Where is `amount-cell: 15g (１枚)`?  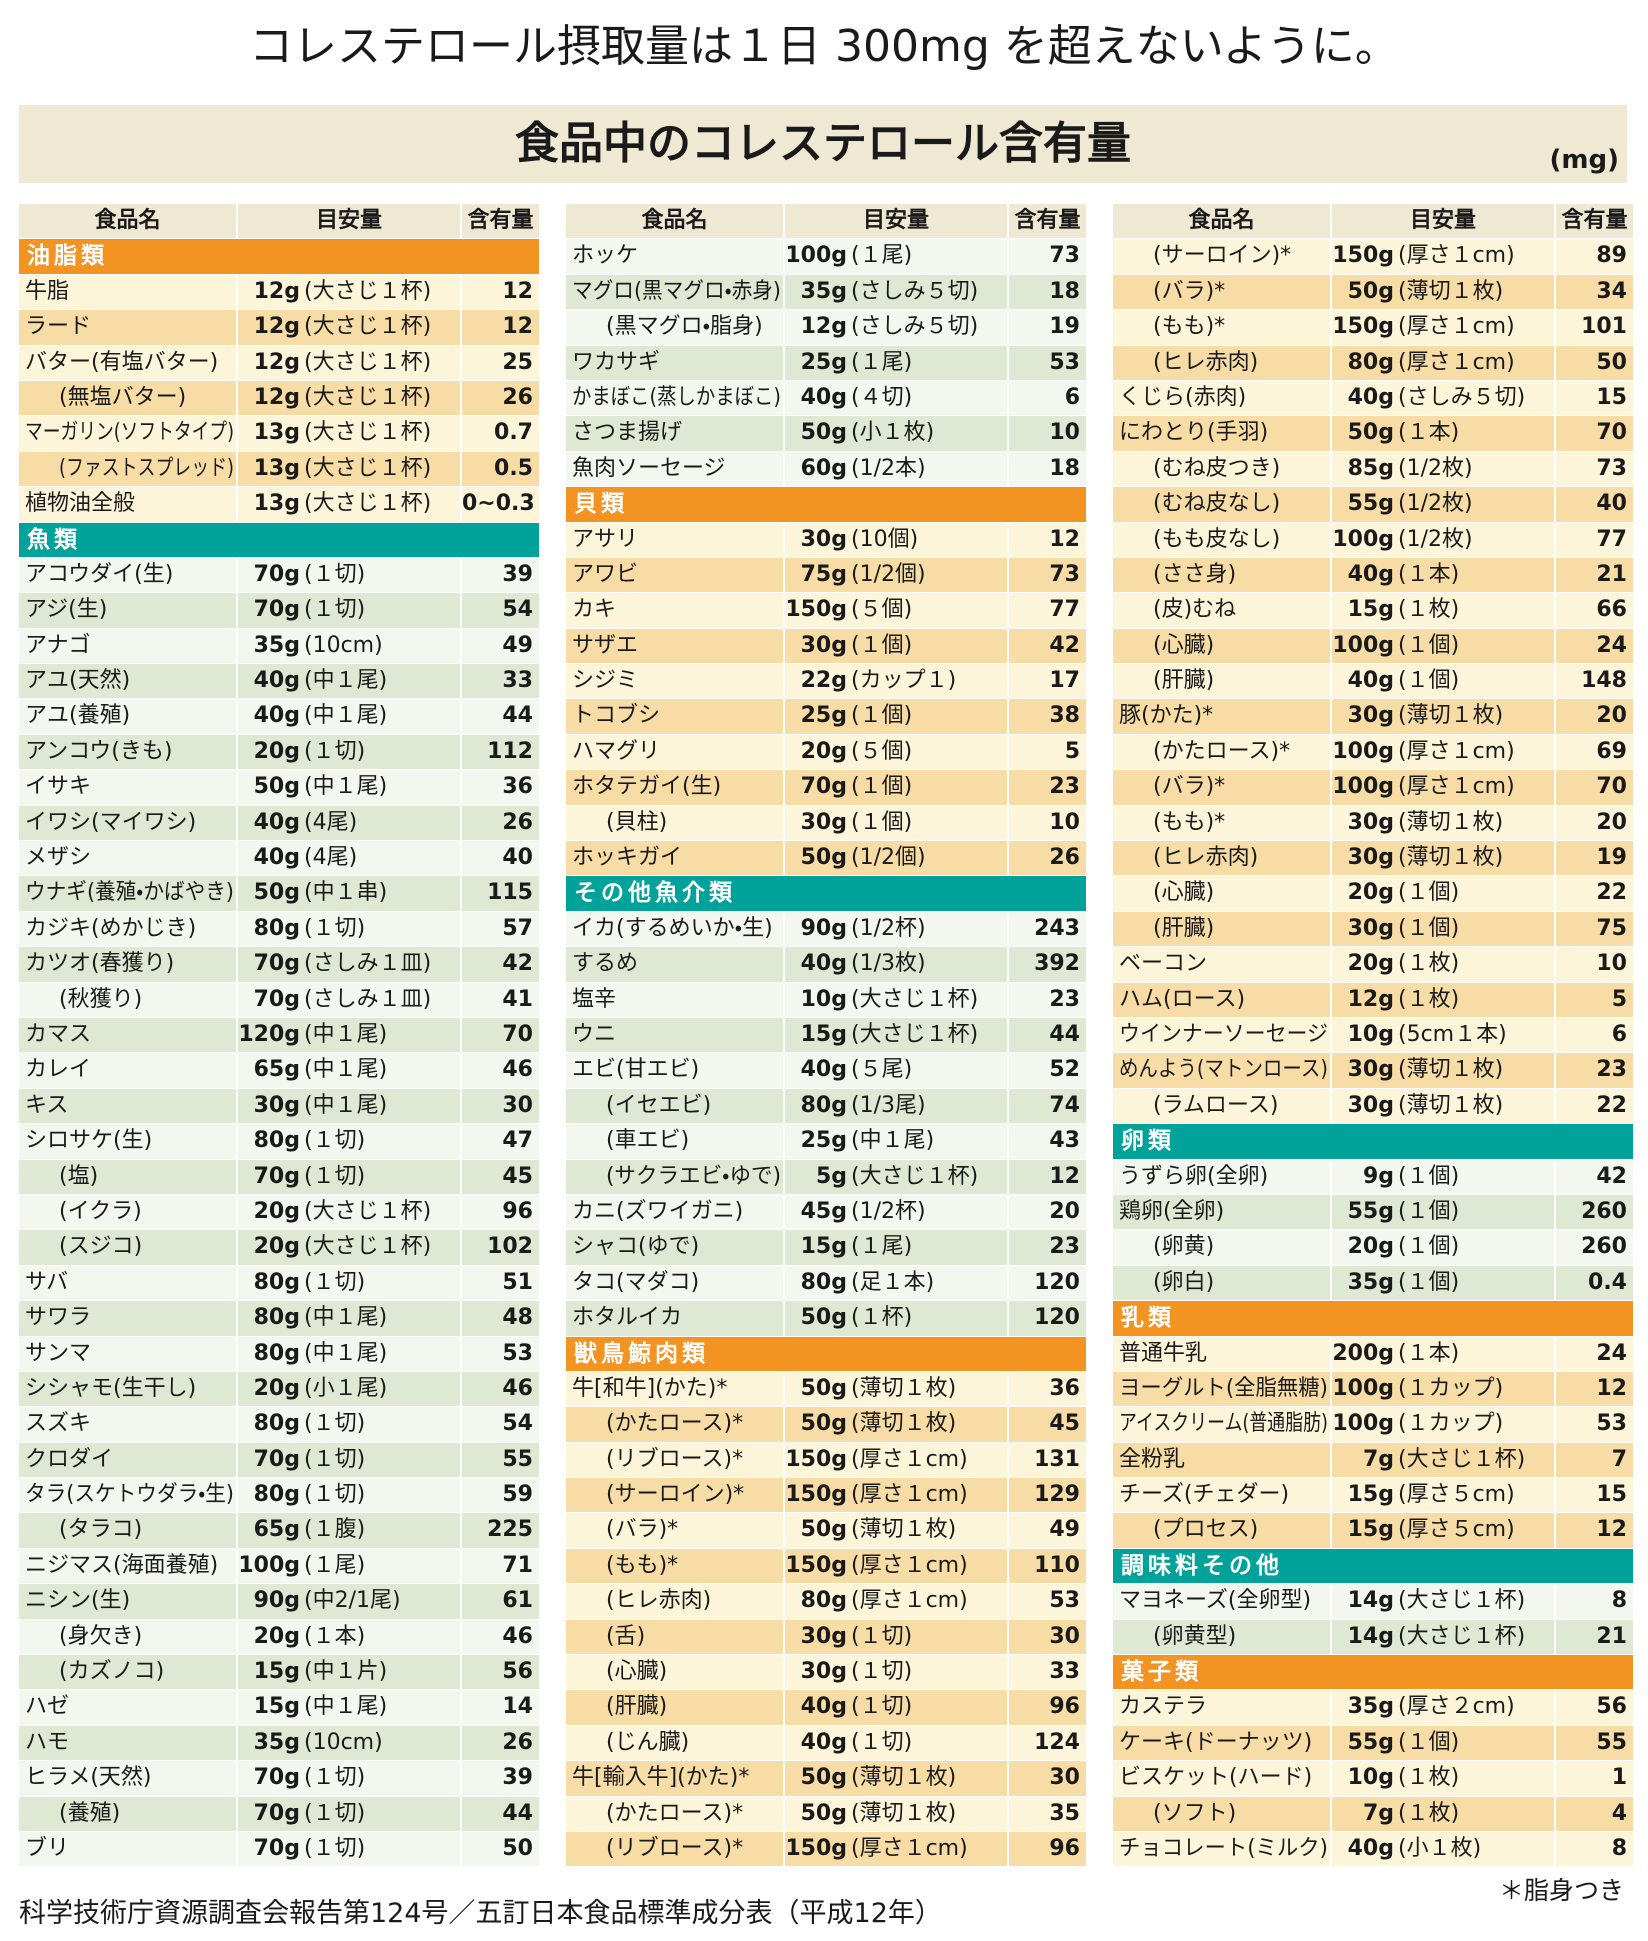 amount-cell: 15g (１枚) is located at coordinates (1444, 610).